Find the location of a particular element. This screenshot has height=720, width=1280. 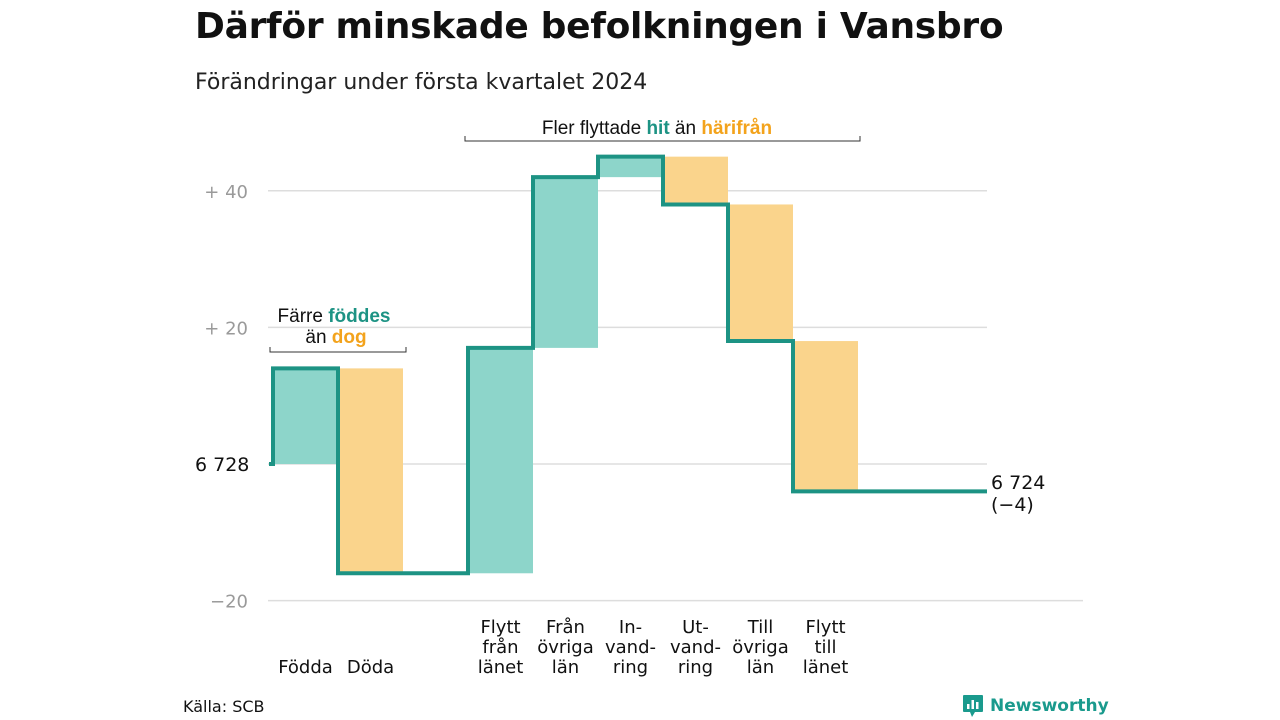

category-label: Flytt från länet is located at coordinates (501, 647).